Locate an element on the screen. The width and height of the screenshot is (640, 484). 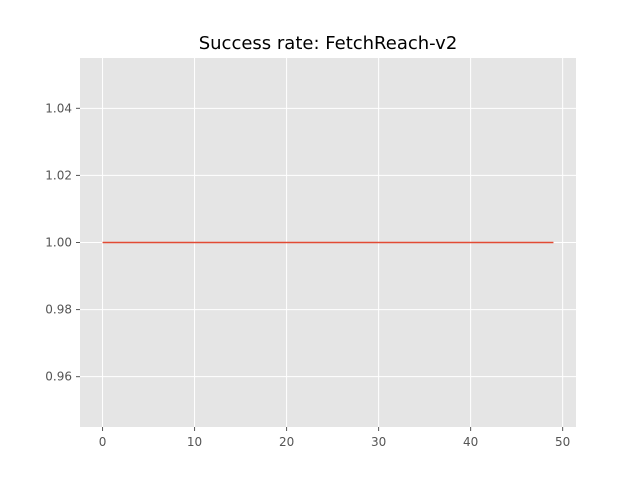
y-axis: 0.96 0.98 1.00 1.02 1.04 is located at coordinates (62, 242).